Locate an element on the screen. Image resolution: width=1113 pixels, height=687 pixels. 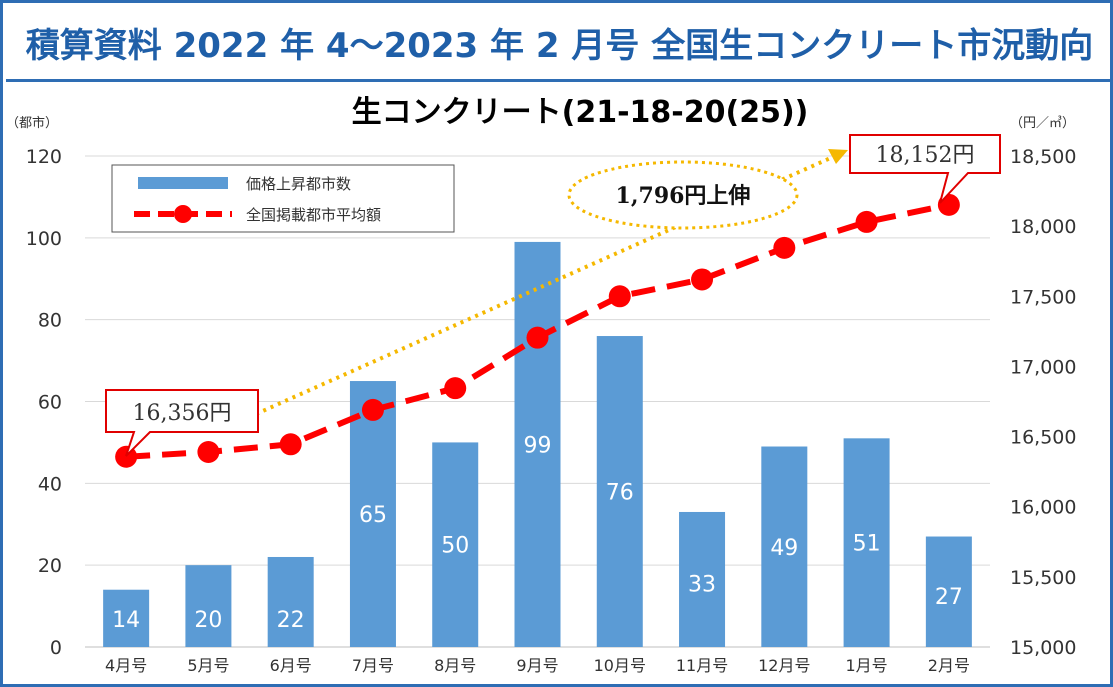
bar-label: 51 is located at coordinates (867, 544).